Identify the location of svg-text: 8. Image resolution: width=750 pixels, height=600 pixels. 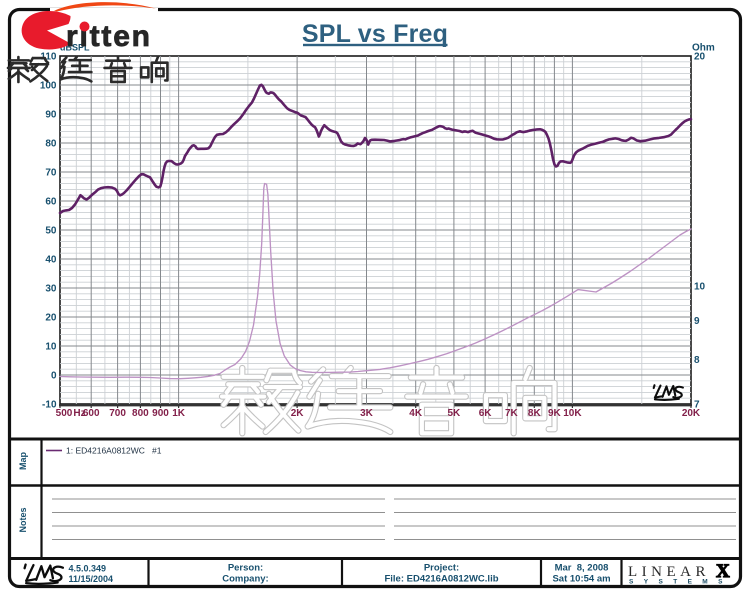
(697, 360).